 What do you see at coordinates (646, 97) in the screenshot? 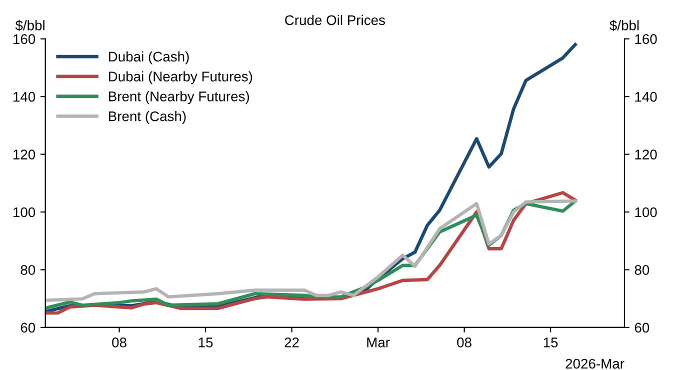
I see `y2-tick-label: 140` at bounding box center [646, 97].